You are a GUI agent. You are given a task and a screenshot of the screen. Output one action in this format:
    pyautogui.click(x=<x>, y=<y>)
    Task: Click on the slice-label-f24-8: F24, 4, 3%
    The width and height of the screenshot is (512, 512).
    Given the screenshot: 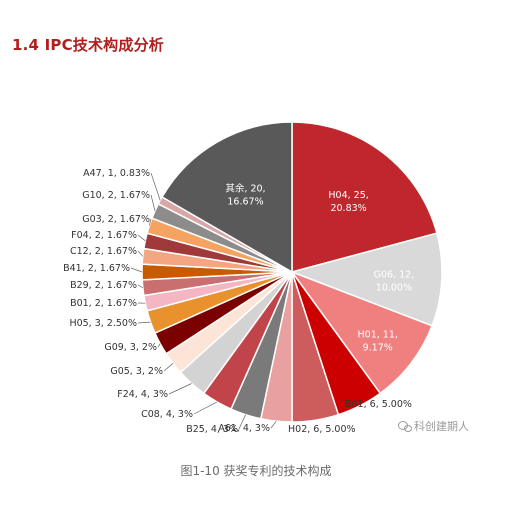 What is the action you would take?
    pyautogui.click(x=142, y=394)
    